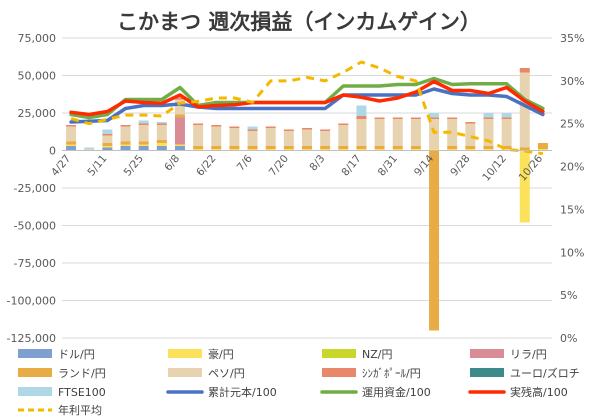  Describe the element at coordinates (37, 38) in the screenshot. I see `y-left-tick-label: 75,000` at that location.